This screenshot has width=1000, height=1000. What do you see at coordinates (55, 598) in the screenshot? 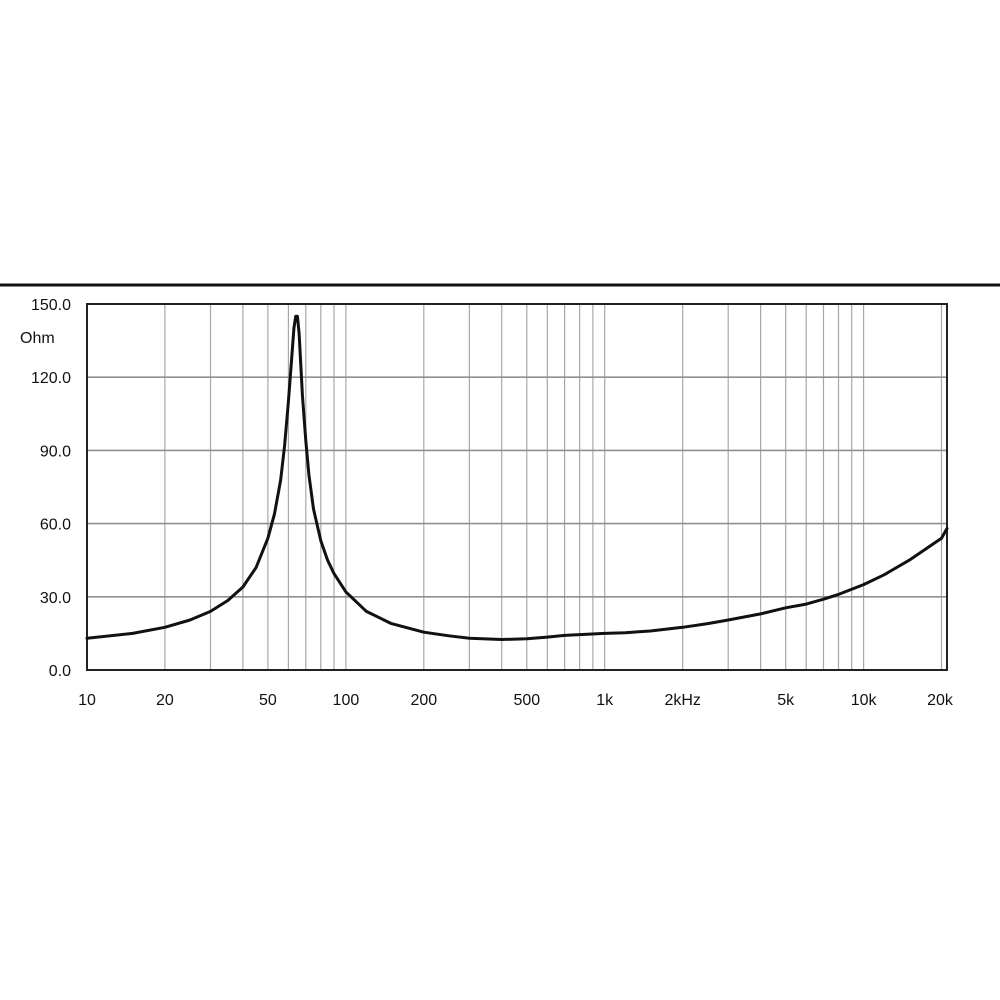
I see `y-tick-label: 30.0` at bounding box center [55, 598].